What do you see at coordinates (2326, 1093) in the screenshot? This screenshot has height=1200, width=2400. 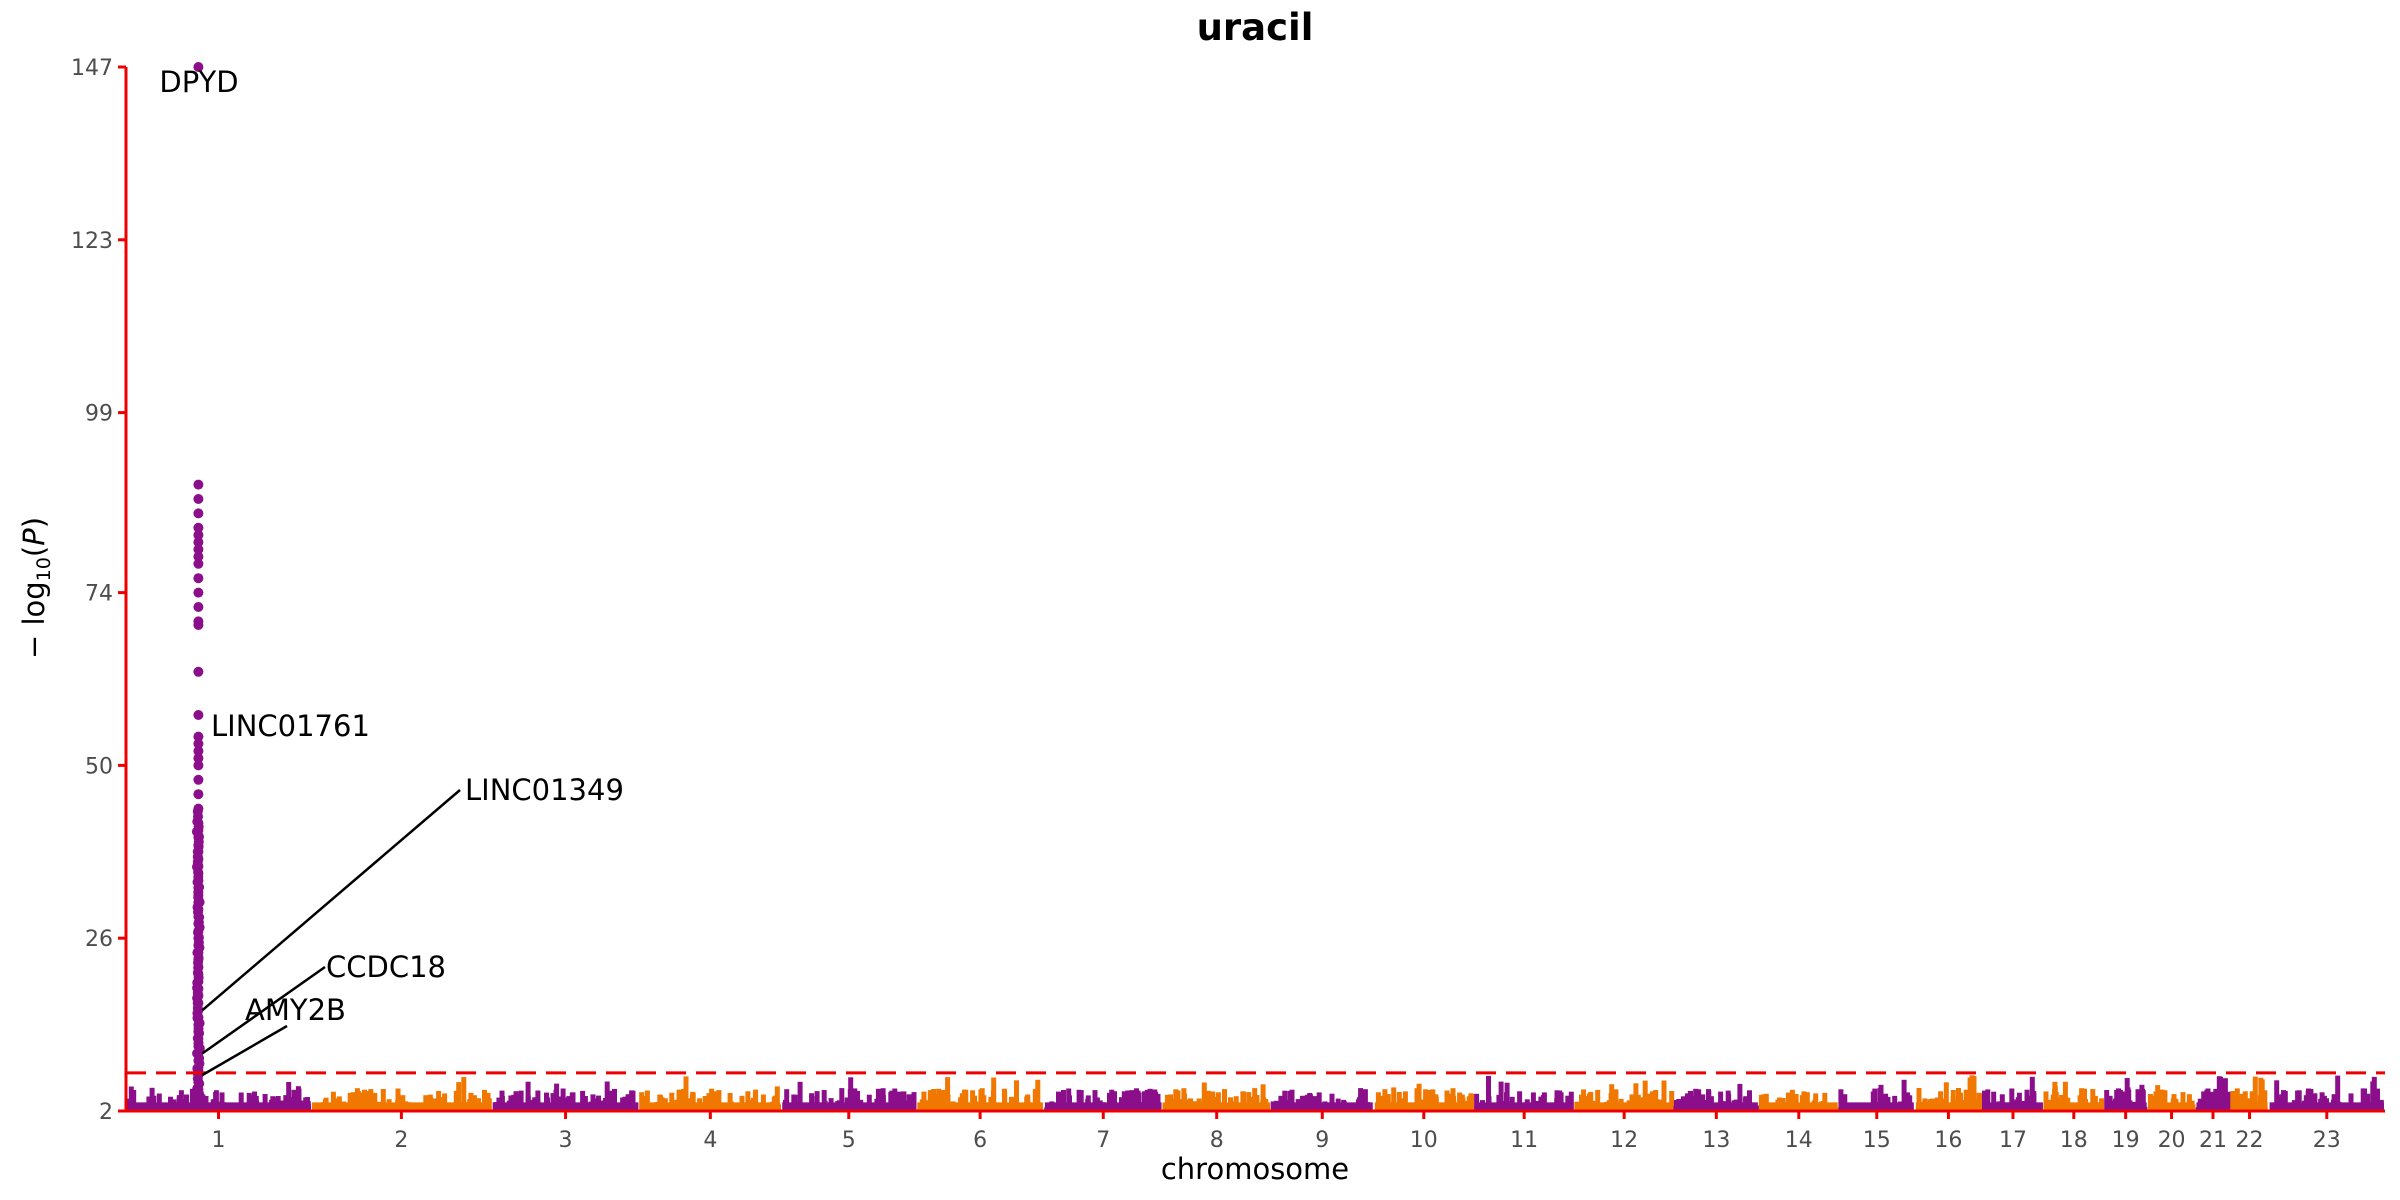 I see `chromosome-23-points` at bounding box center [2326, 1093].